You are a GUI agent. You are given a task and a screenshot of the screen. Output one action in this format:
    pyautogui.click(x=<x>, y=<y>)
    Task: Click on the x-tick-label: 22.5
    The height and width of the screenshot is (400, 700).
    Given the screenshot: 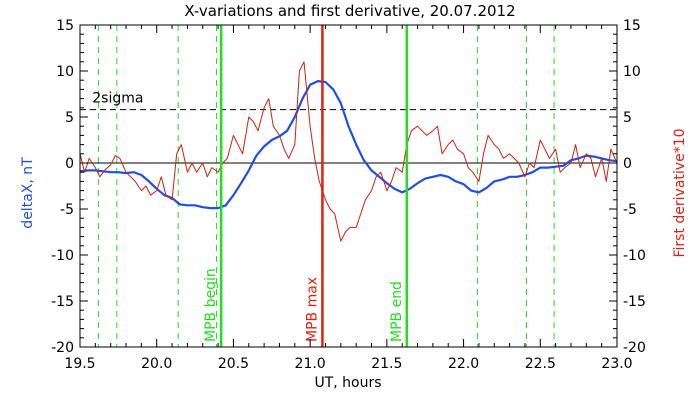 What is the action you would take?
    pyautogui.click(x=540, y=364)
    